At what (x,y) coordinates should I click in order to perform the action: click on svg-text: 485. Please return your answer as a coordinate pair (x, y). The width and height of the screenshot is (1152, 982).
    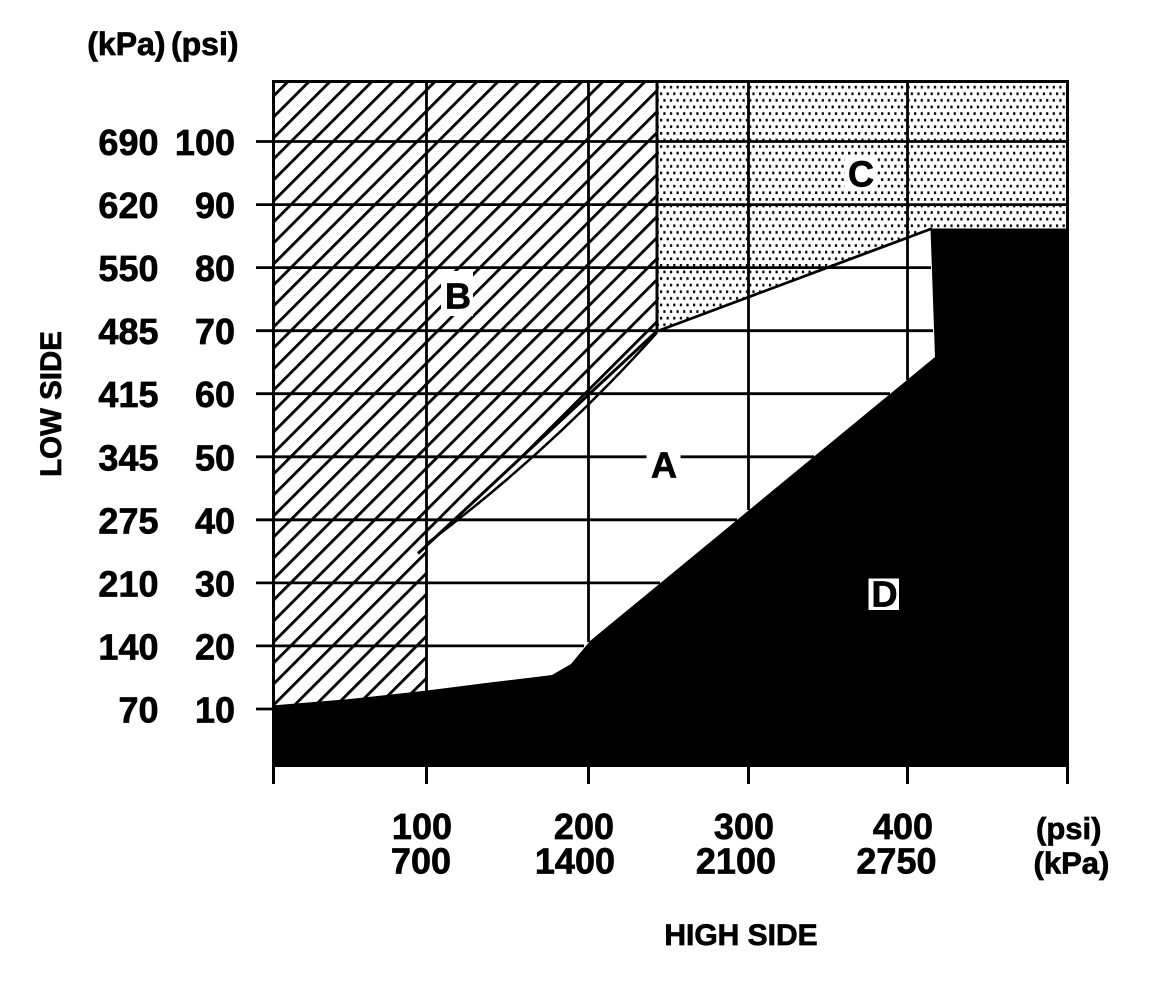
    Looking at the image, I should click on (128, 331).